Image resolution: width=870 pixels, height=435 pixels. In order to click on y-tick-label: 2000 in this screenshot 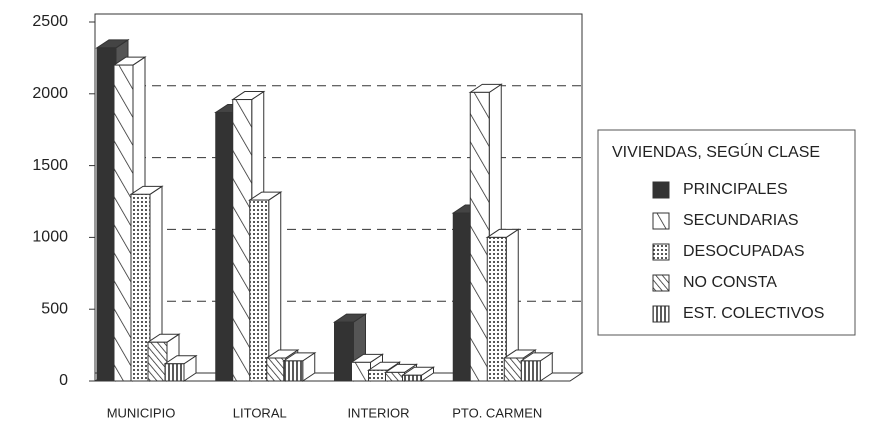, I will do `click(50, 93)`.